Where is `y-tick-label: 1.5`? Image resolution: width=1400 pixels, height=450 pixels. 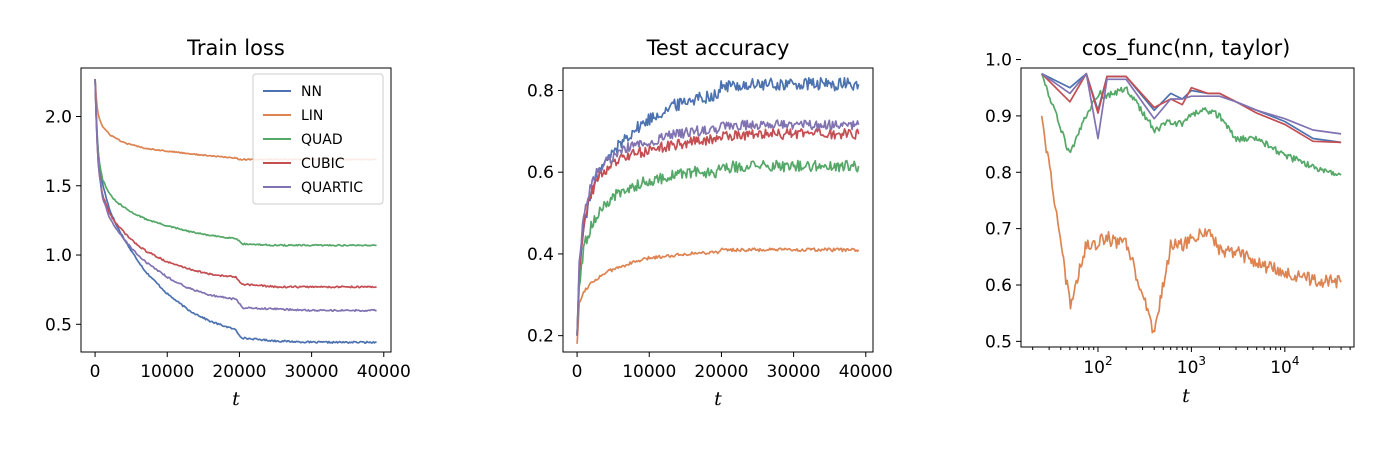
y-tick-label: 1.5 is located at coordinates (58, 187).